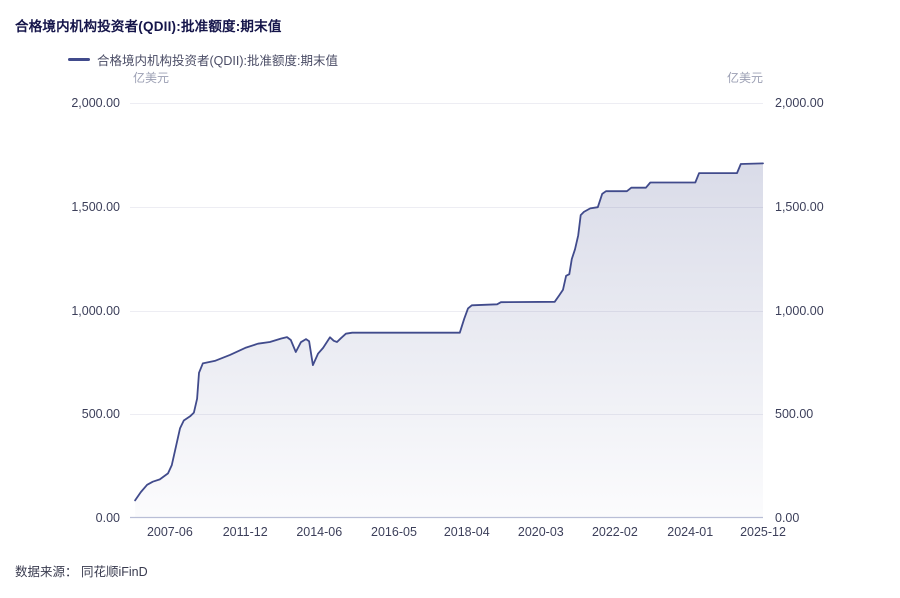 This screenshot has height=598, width=900. I want to click on y-axis-labels-right: 0.00 500.00 1,000.00 1,500.00 2,000.00, so click(835, 310).